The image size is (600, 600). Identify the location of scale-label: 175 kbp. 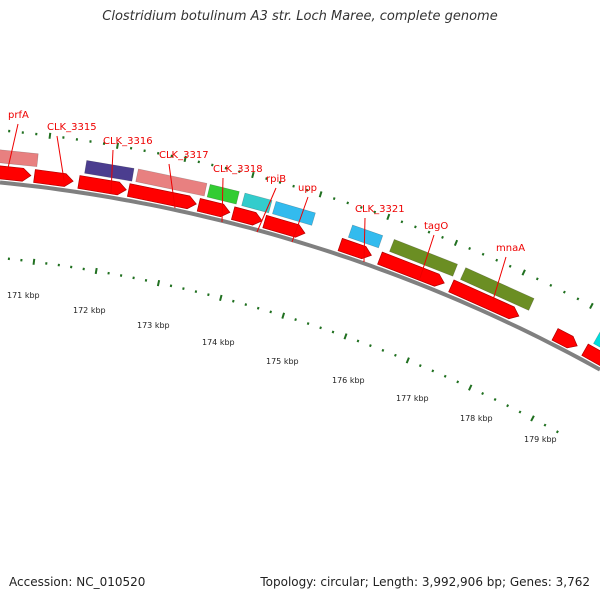
(282, 361).